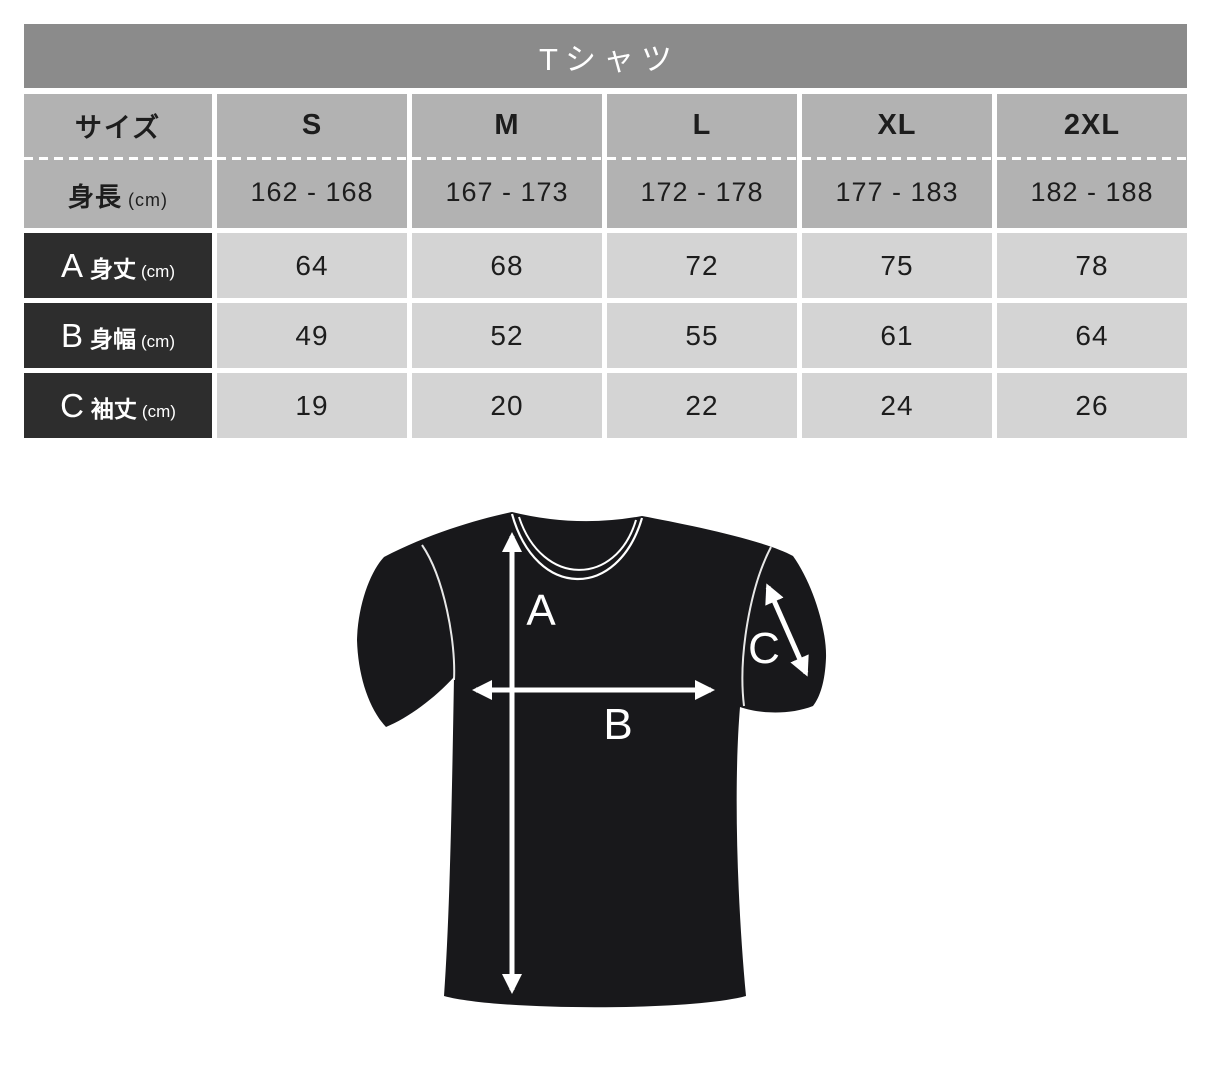 The height and width of the screenshot is (1080, 1213). What do you see at coordinates (118, 197) in the screenshot?
I see `height-row-label: 身長 (cm)` at bounding box center [118, 197].